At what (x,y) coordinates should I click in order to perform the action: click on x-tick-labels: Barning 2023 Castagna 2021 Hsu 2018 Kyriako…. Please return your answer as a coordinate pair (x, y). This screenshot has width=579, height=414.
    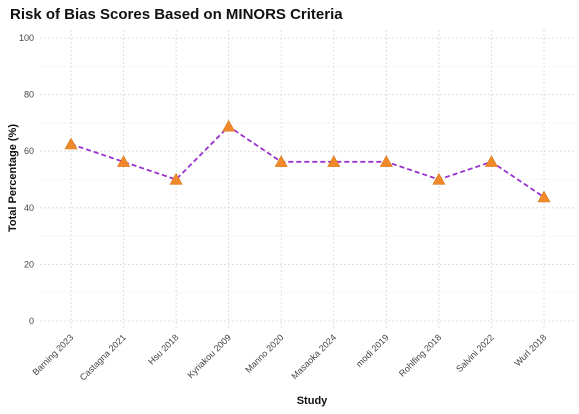
    Looking at the image, I should click on (289, 357).